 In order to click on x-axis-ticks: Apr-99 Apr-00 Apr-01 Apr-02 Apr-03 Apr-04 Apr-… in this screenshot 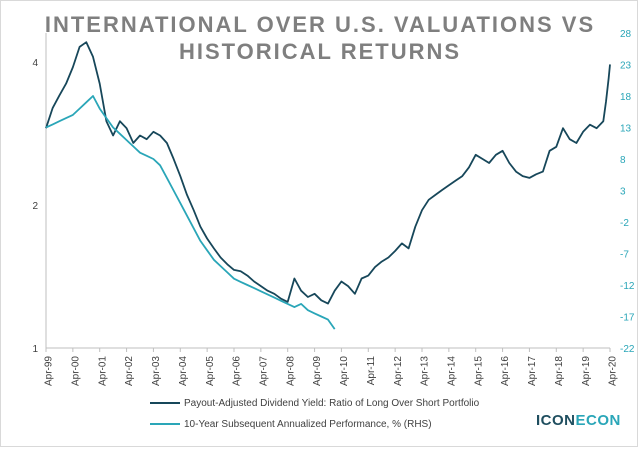, I will do `click(331, 367)`.